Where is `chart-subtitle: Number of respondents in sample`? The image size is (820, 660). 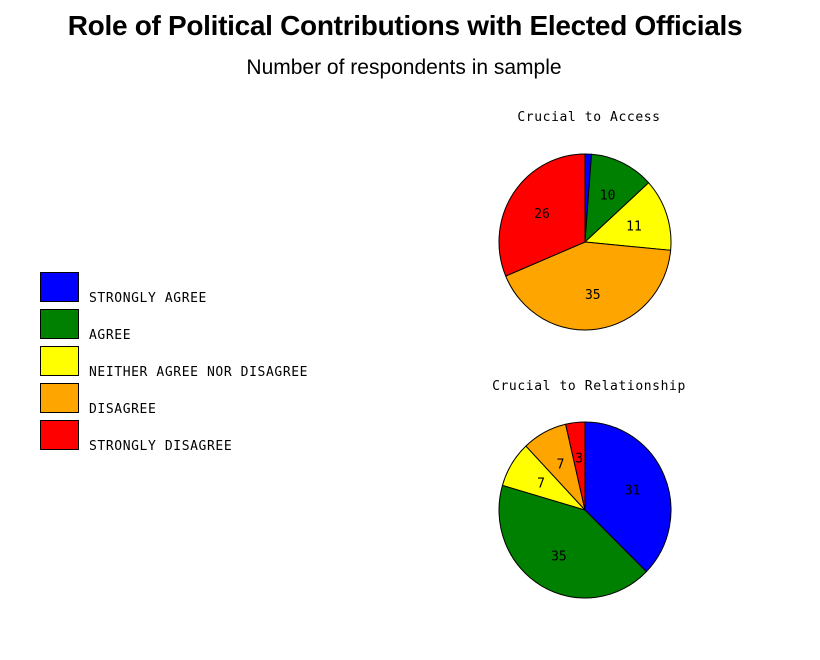 chart-subtitle: Number of respondents in sample is located at coordinates (404, 67).